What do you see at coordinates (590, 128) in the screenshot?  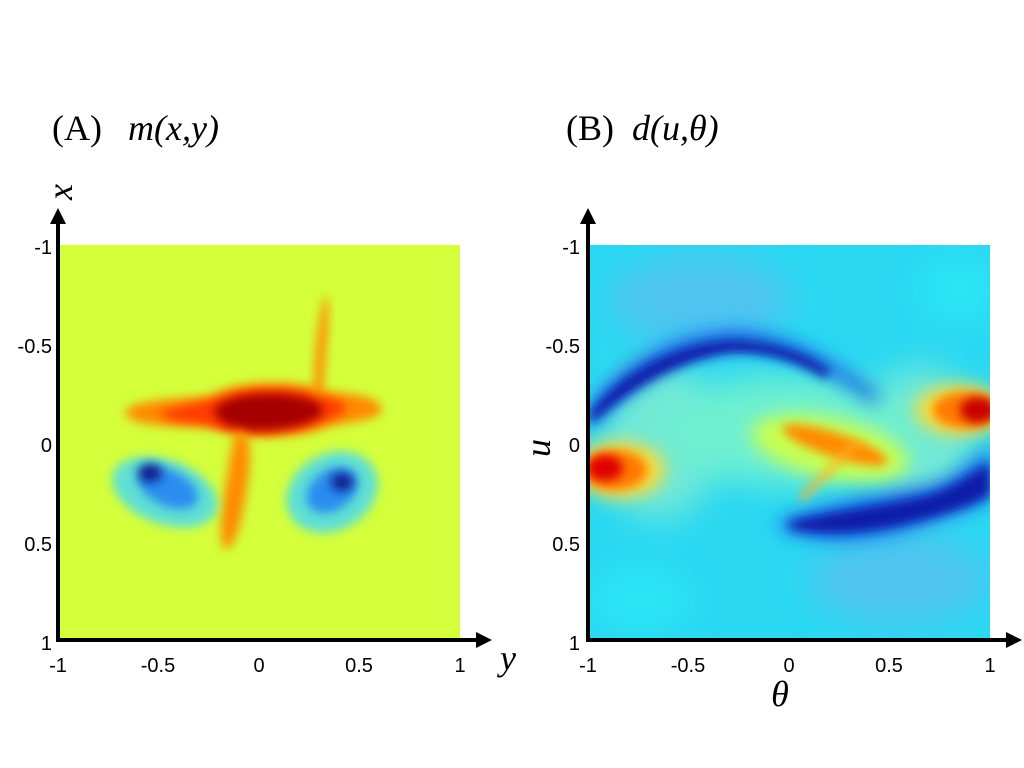 I see `panel-b-label: (B)` at bounding box center [590, 128].